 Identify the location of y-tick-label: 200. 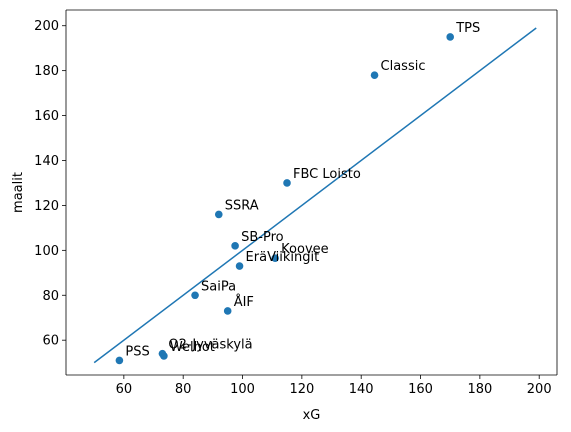
(46, 26).